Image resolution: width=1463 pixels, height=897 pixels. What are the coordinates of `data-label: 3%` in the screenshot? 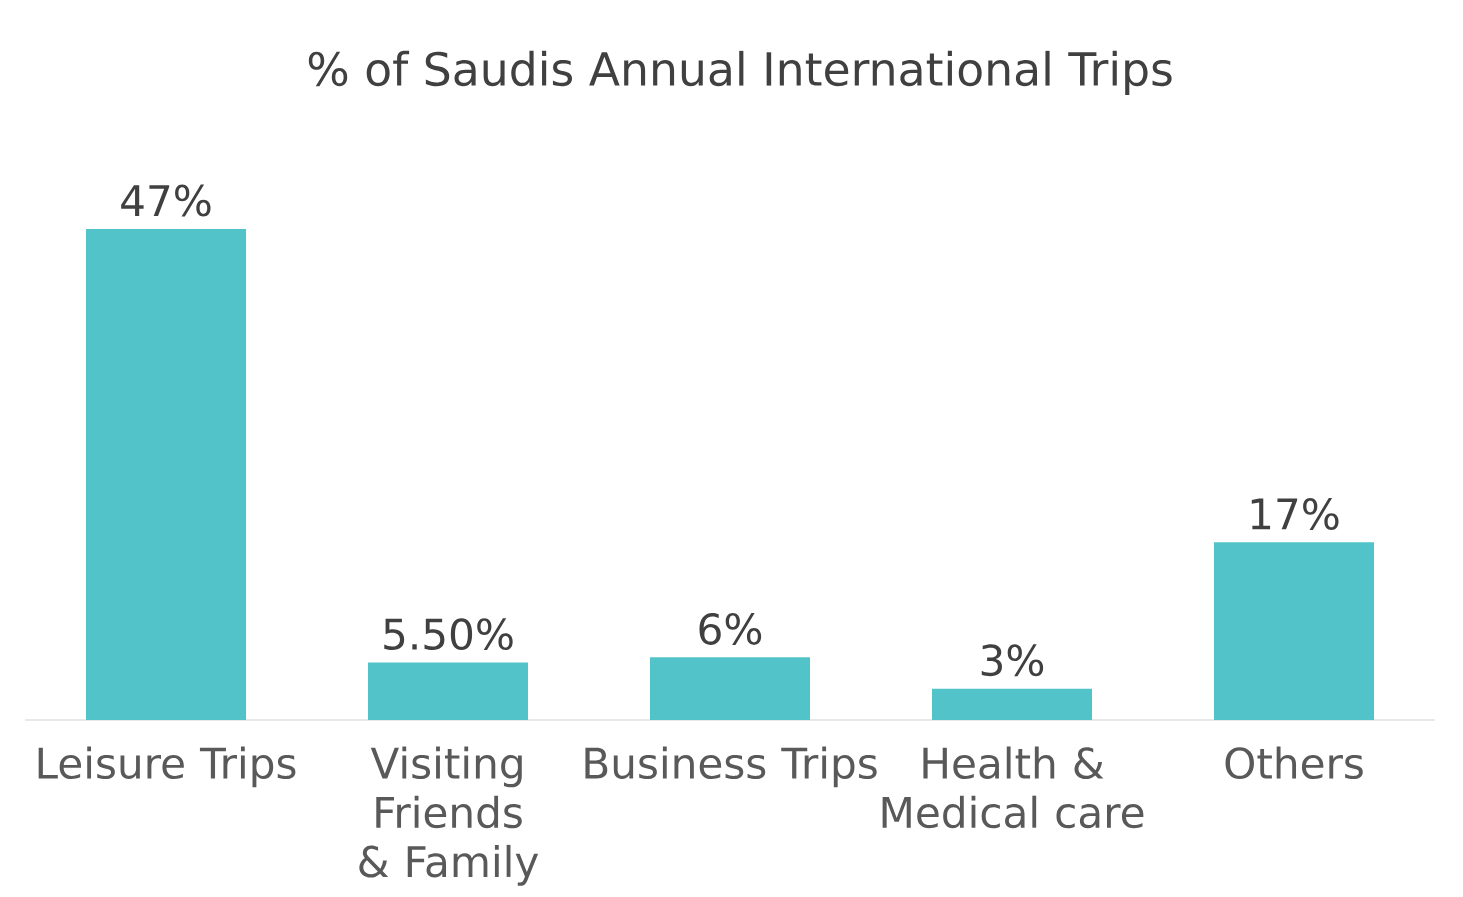 It's located at (1012, 660).